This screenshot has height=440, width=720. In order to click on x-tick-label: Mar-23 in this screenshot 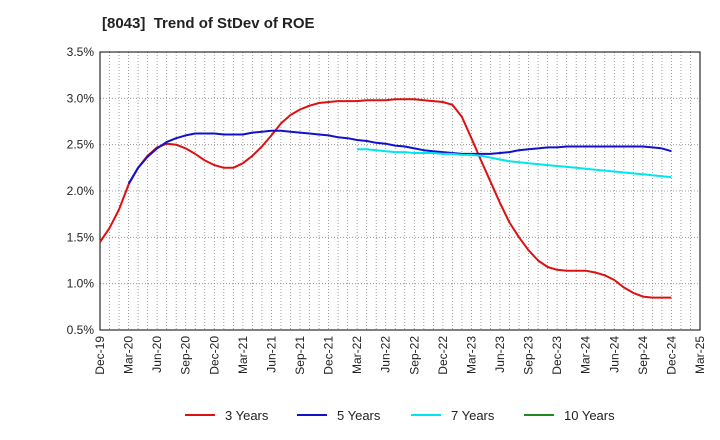, I will do `click(471, 355)`.